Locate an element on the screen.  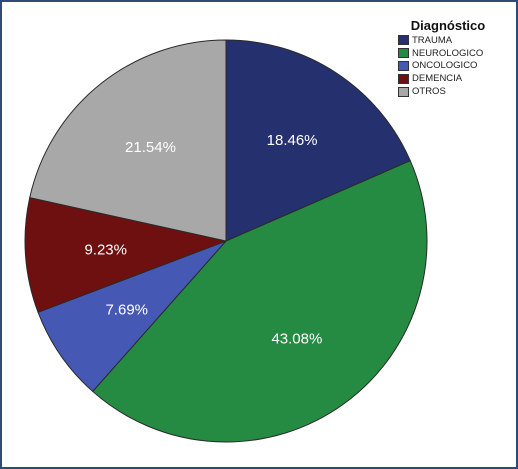
slice-label-demencia: 9.23% is located at coordinates (105, 250).